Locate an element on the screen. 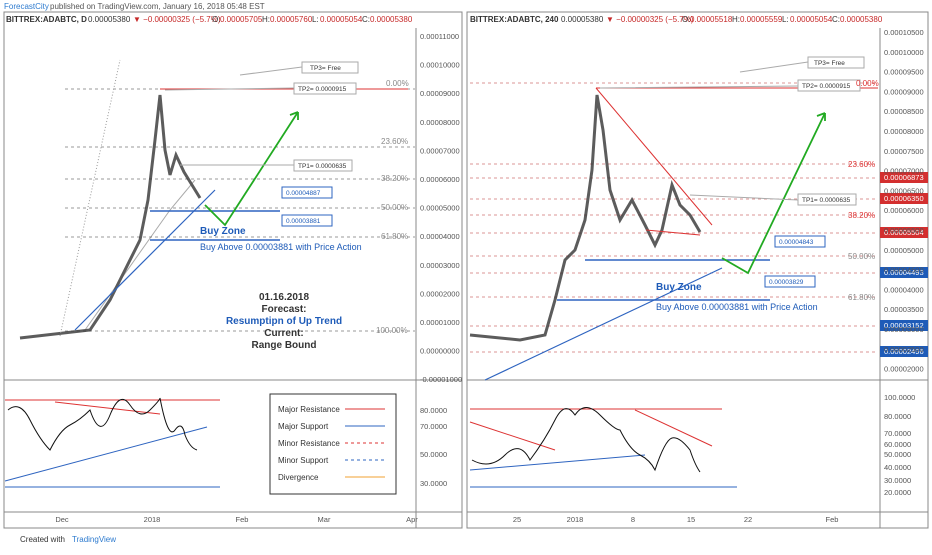 The height and width of the screenshot is (555, 932). osc-tick-label: 20.0000 is located at coordinates (897, 492).